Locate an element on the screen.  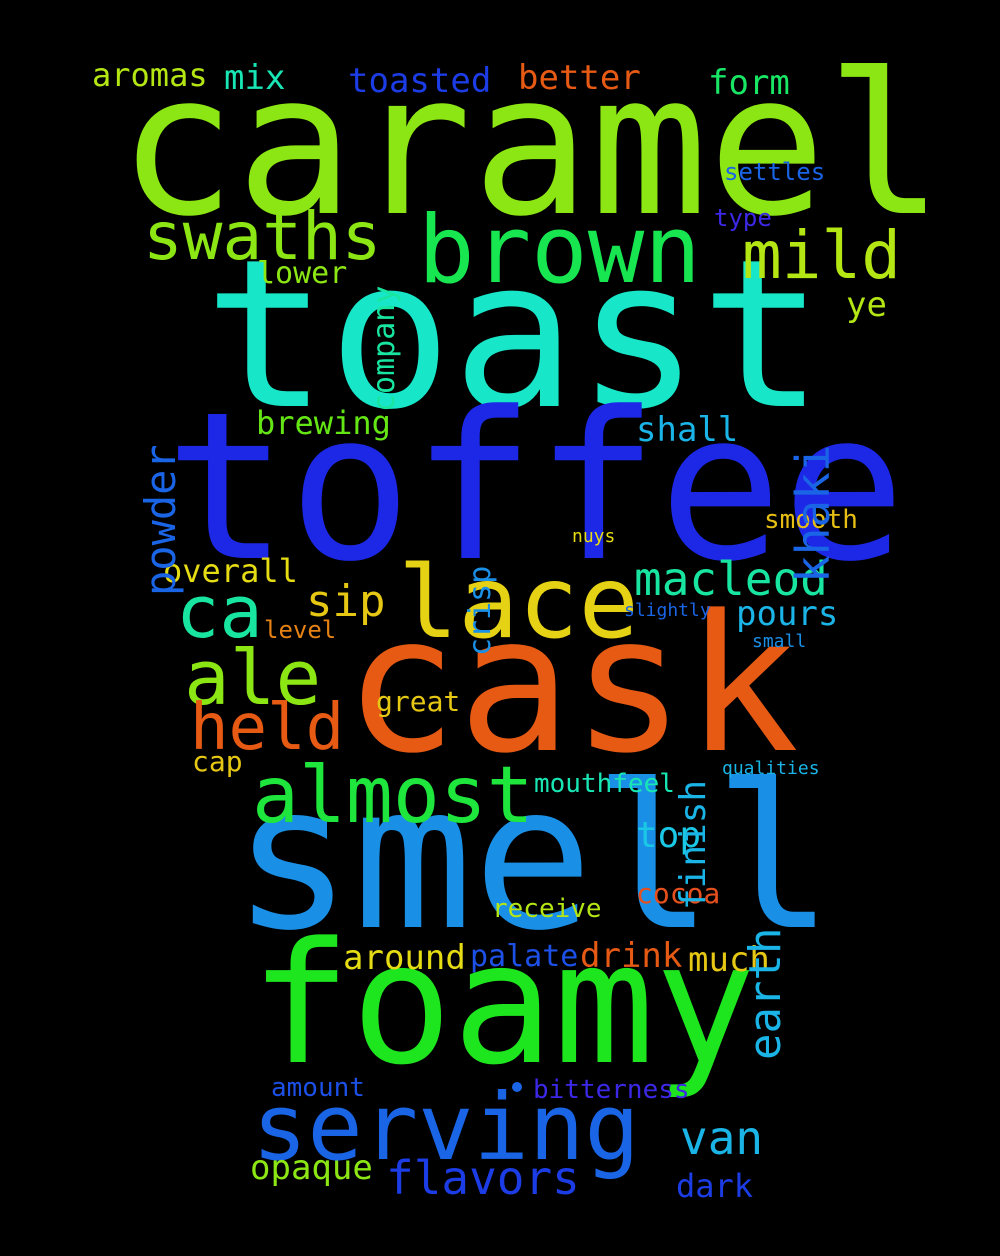
word-cap: cap is located at coordinates (217, 761).